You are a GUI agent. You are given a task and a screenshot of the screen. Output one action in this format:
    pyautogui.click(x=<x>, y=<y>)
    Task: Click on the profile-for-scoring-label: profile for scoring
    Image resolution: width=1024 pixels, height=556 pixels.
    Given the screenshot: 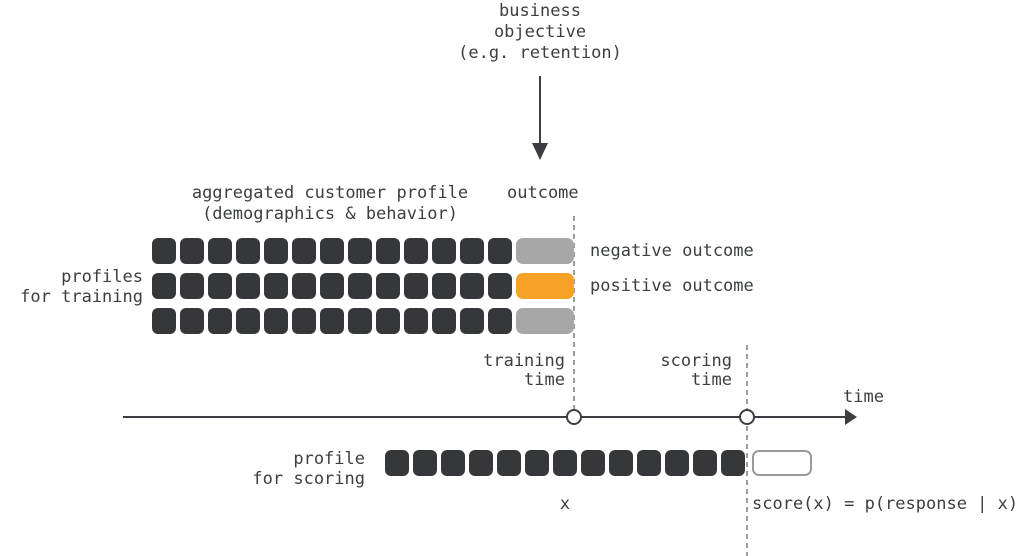 What is the action you would take?
    pyautogui.click(x=308, y=469)
    